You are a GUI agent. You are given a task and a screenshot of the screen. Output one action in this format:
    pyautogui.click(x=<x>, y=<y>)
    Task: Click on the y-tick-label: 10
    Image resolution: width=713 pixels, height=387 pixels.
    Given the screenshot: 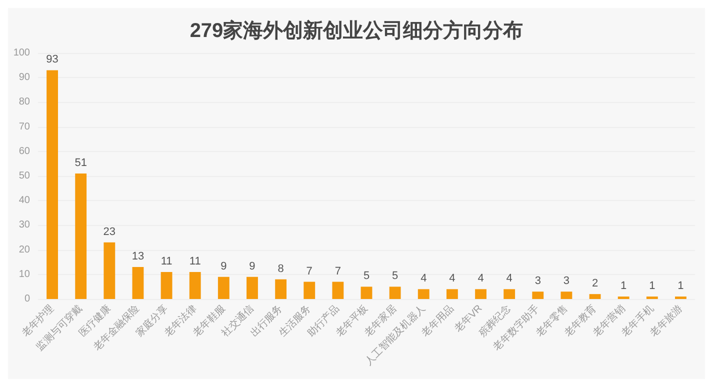 What is the action you would take?
    pyautogui.click(x=24, y=274)
    